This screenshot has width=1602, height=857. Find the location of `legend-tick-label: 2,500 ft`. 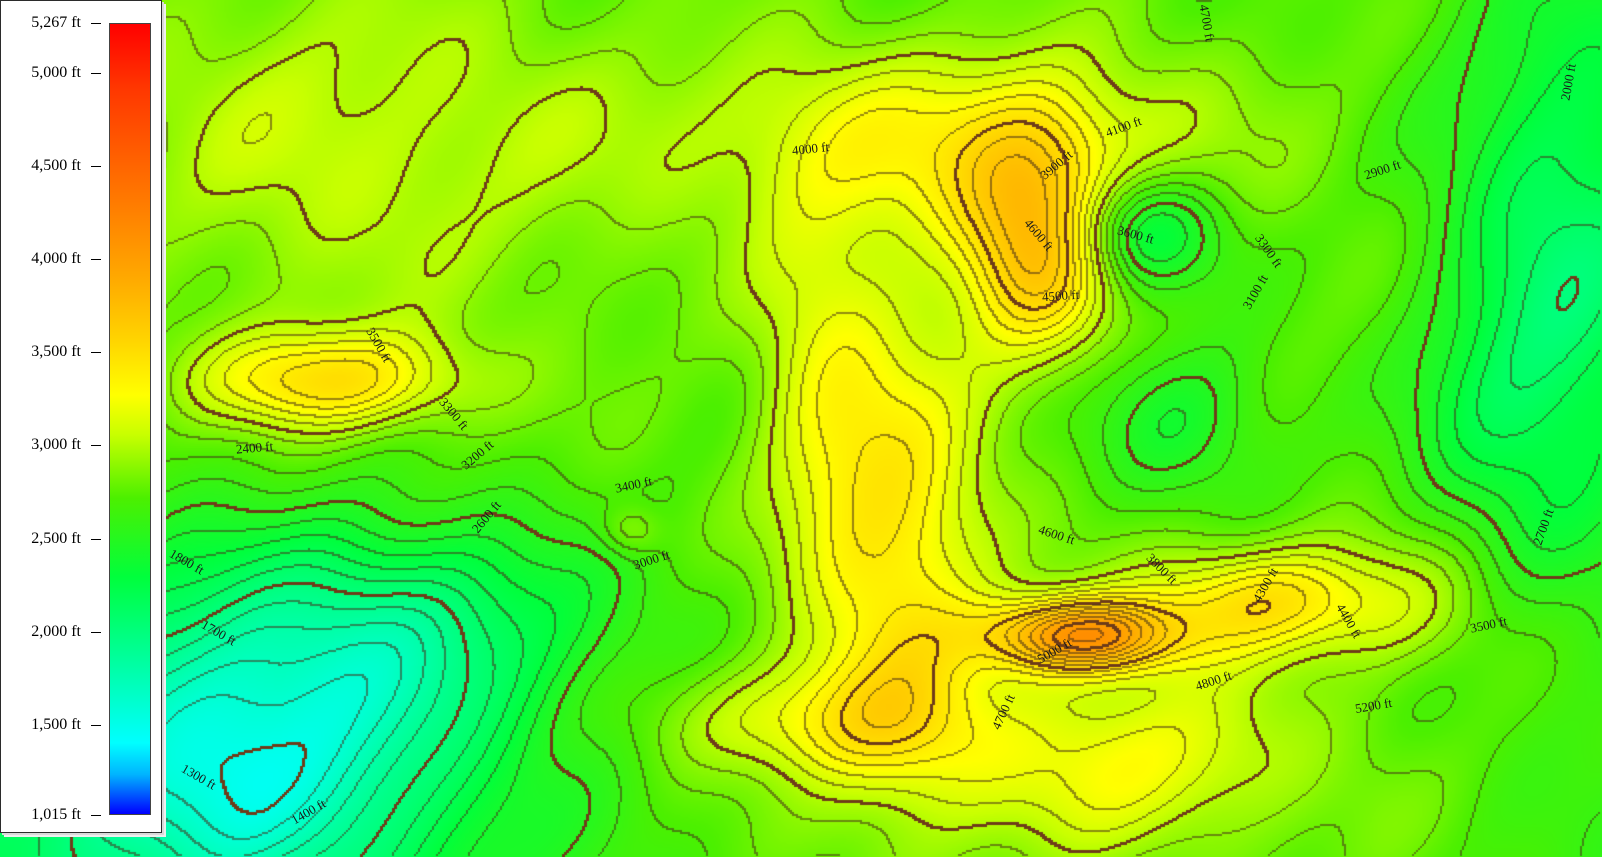

legend-tick-label: 2,500 ft is located at coordinates (56, 538).